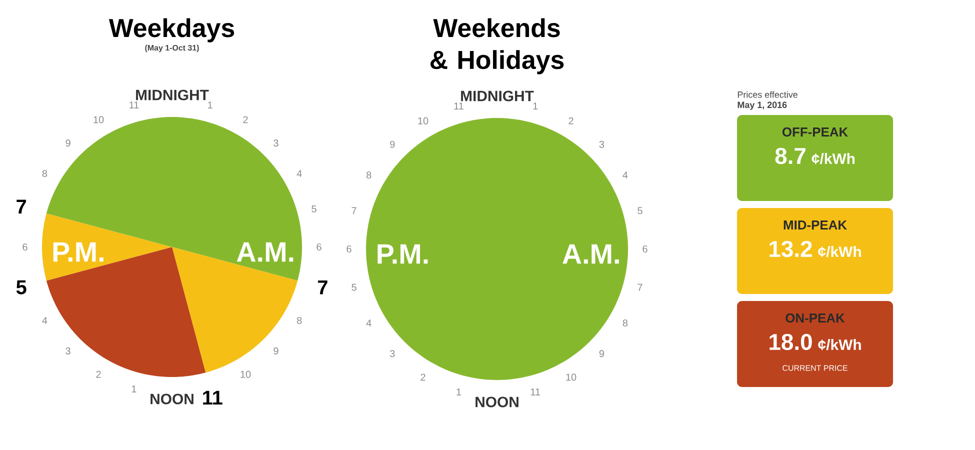 The image size is (975, 450). Describe the element at coordinates (815, 225) in the screenshot. I see `category-label: MID-PEAK` at that location.